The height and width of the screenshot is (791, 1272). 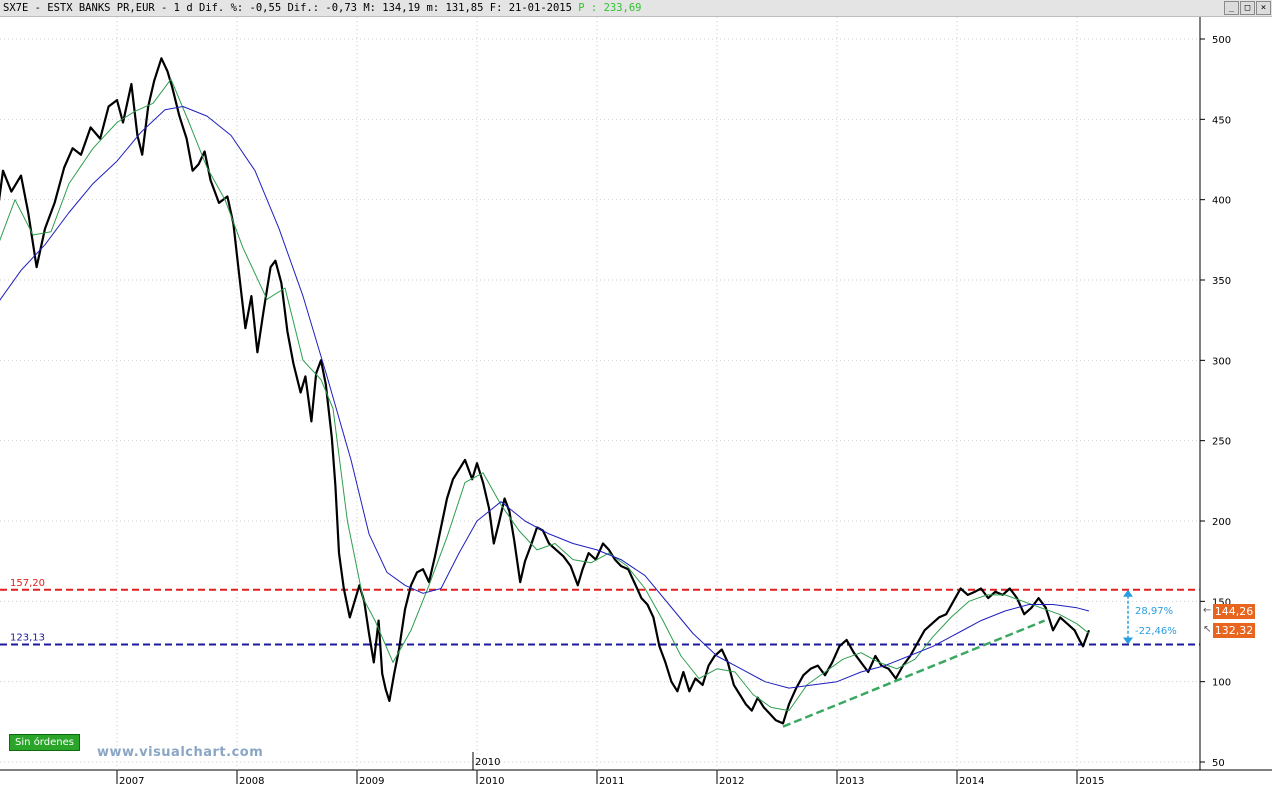 I want to click on maximize-button: □, so click(x=1247, y=8).